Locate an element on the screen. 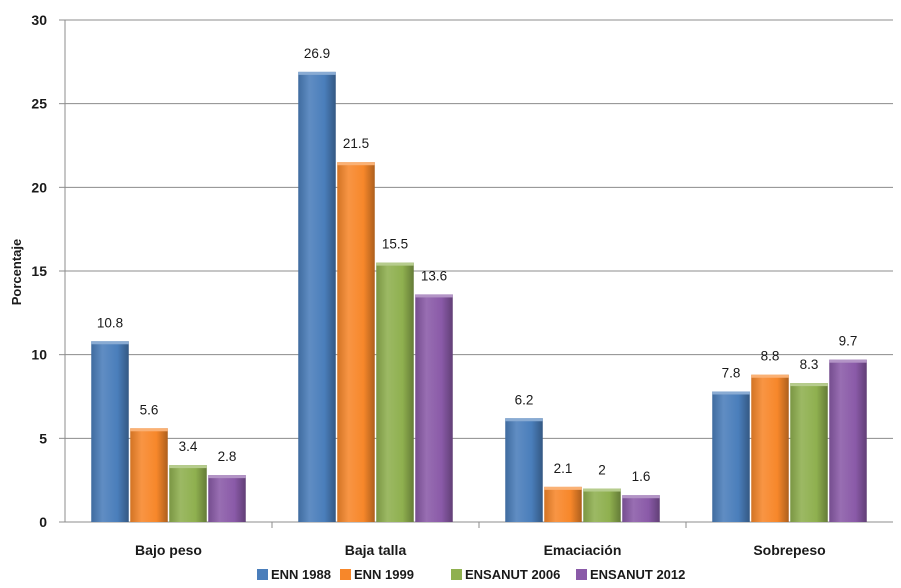  data-label: 15.5 is located at coordinates (395, 244).